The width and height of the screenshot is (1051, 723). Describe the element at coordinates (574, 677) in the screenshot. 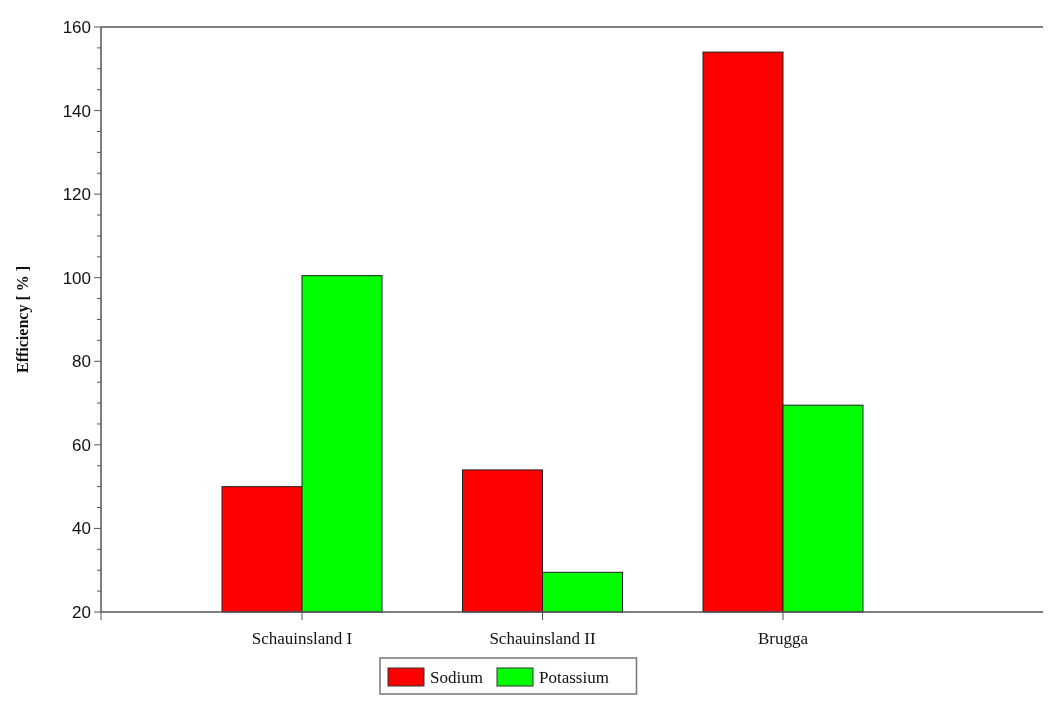

I see `legend-label: Potassium` at that location.